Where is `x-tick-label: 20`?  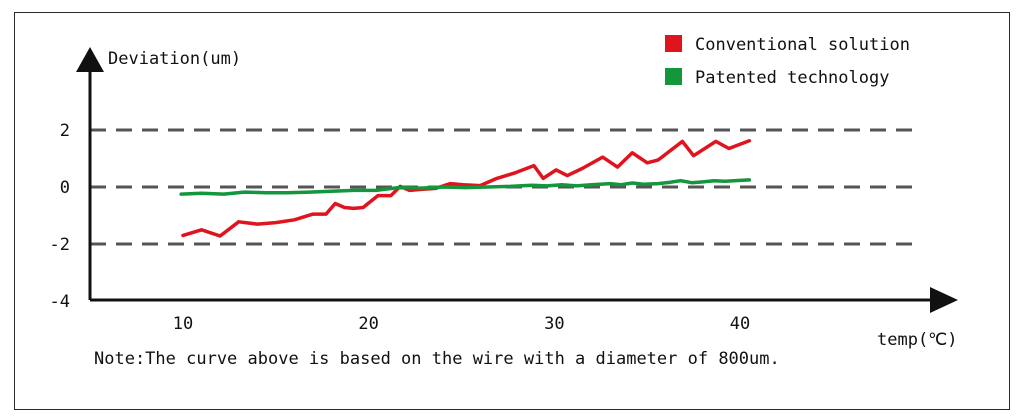 x-tick-label: 20 is located at coordinates (368, 324).